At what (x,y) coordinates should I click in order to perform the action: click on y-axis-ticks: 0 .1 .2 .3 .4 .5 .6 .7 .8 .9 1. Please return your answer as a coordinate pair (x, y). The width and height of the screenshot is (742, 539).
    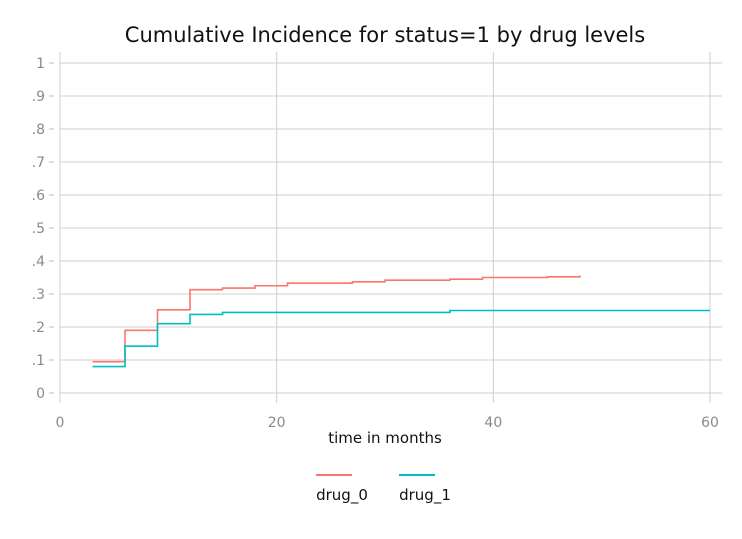
    Looking at the image, I should click on (43, 229).